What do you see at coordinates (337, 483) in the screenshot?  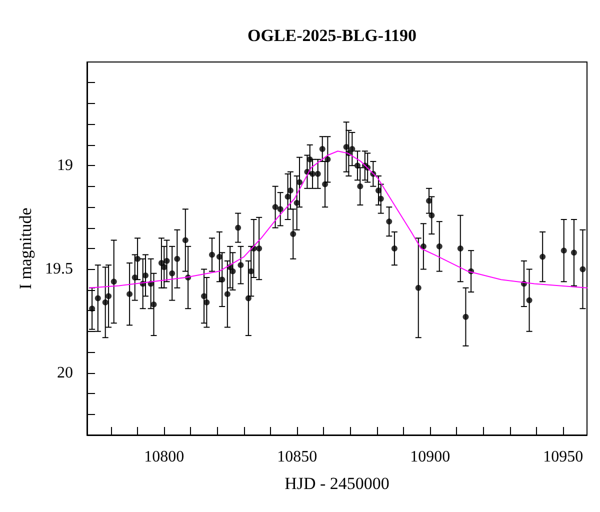 I see `x-axis-title: HJD - 2450000` at bounding box center [337, 483].